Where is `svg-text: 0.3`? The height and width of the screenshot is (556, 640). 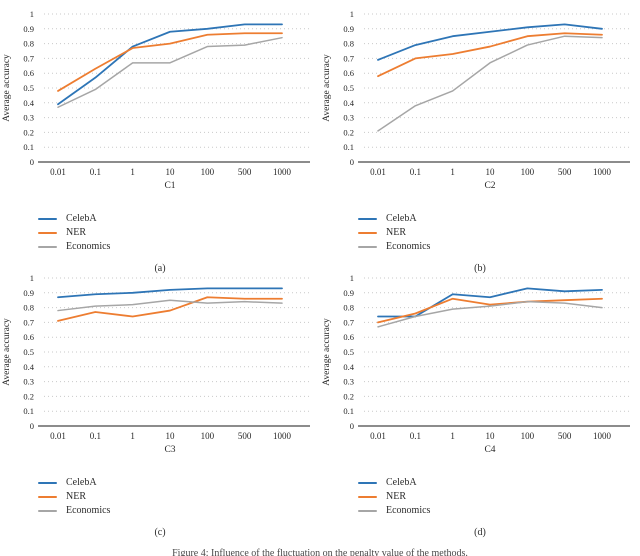 svg-text: 0.3 is located at coordinates (348, 382).